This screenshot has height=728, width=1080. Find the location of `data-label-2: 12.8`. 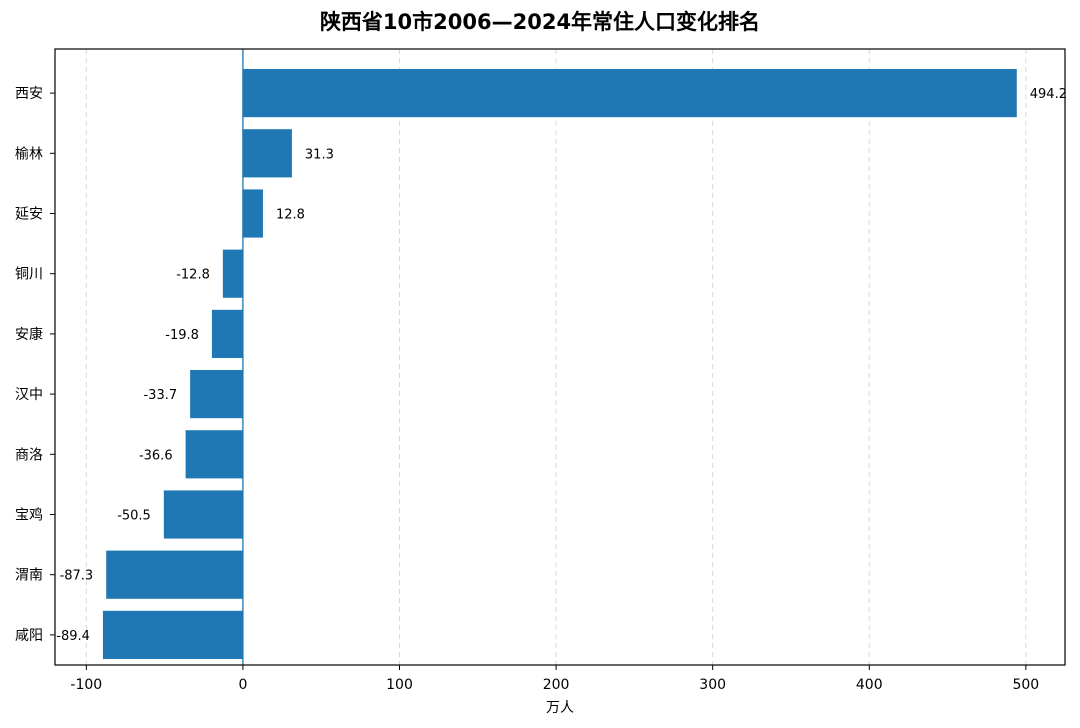

data-label-2: 12.8 is located at coordinates (290, 215).